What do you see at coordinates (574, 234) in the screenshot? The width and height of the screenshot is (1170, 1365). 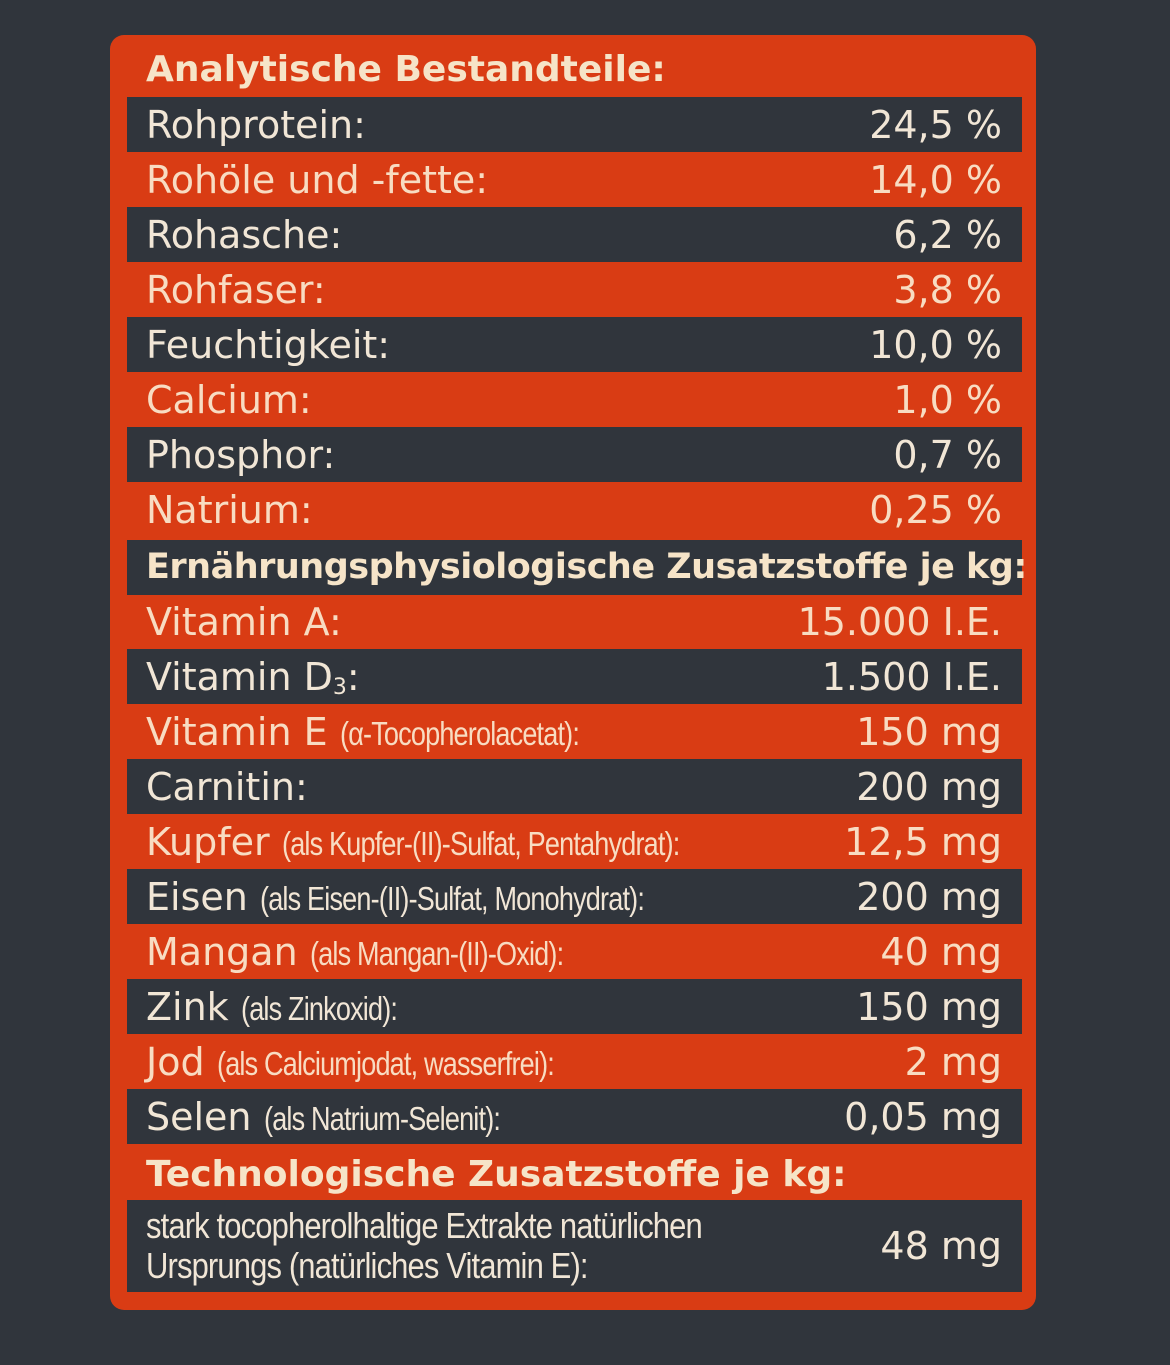 I see `table-row: Rohasche: 6,2 %` at bounding box center [574, 234].